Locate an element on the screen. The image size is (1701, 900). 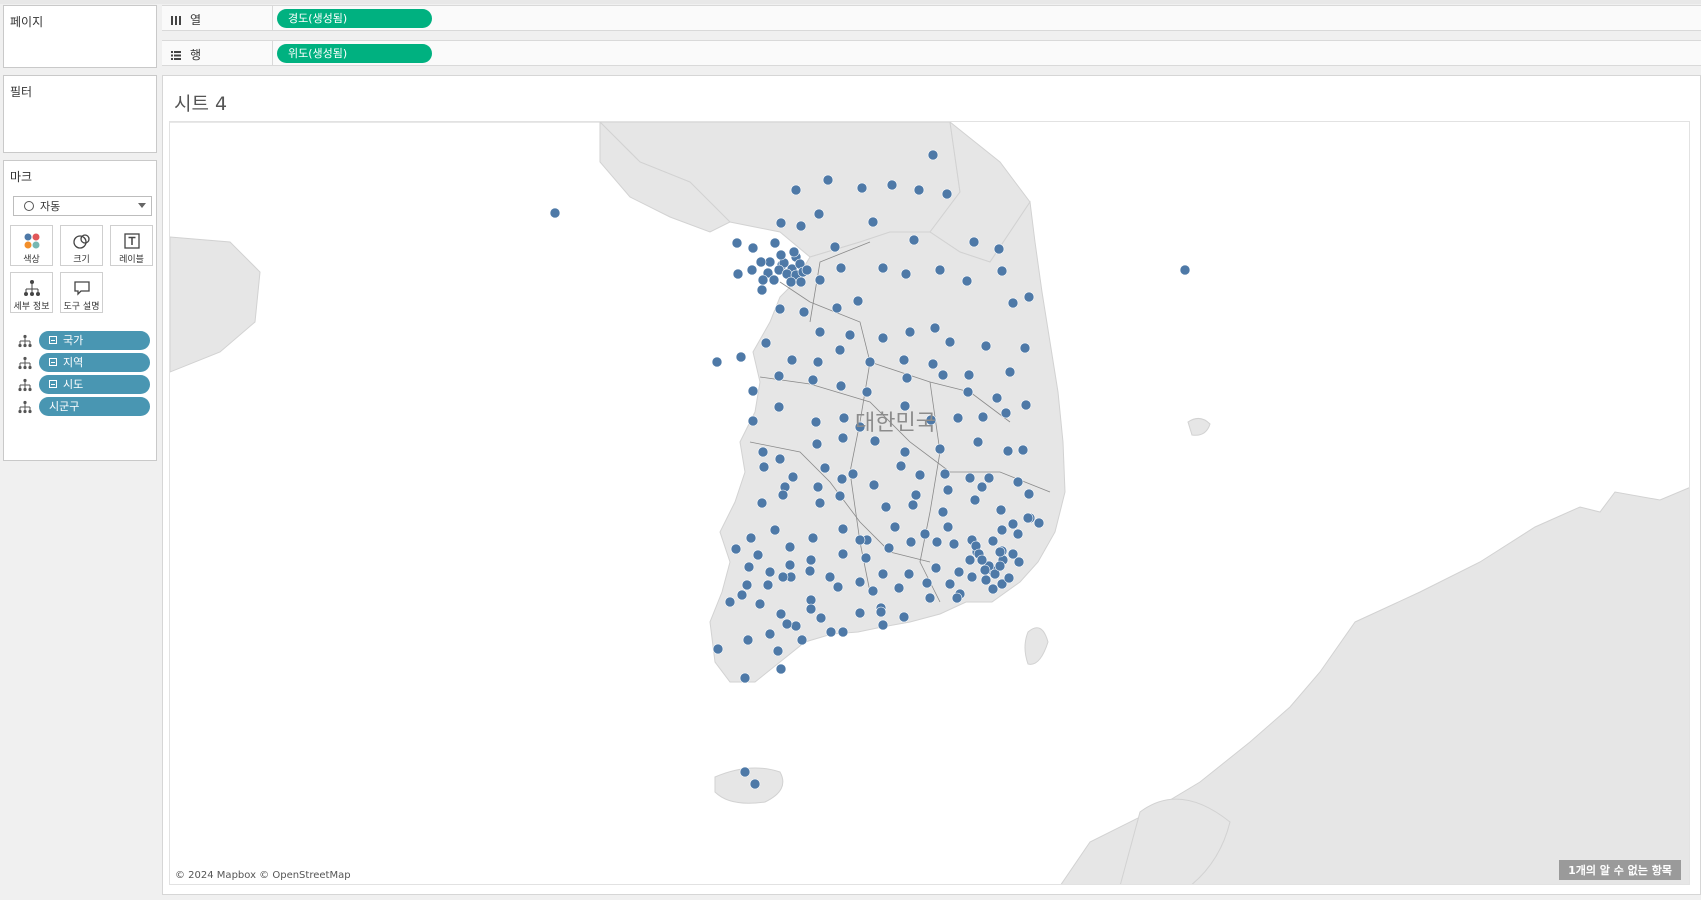
longitude-pill: 경도(생성됨) is located at coordinates (354, 18).